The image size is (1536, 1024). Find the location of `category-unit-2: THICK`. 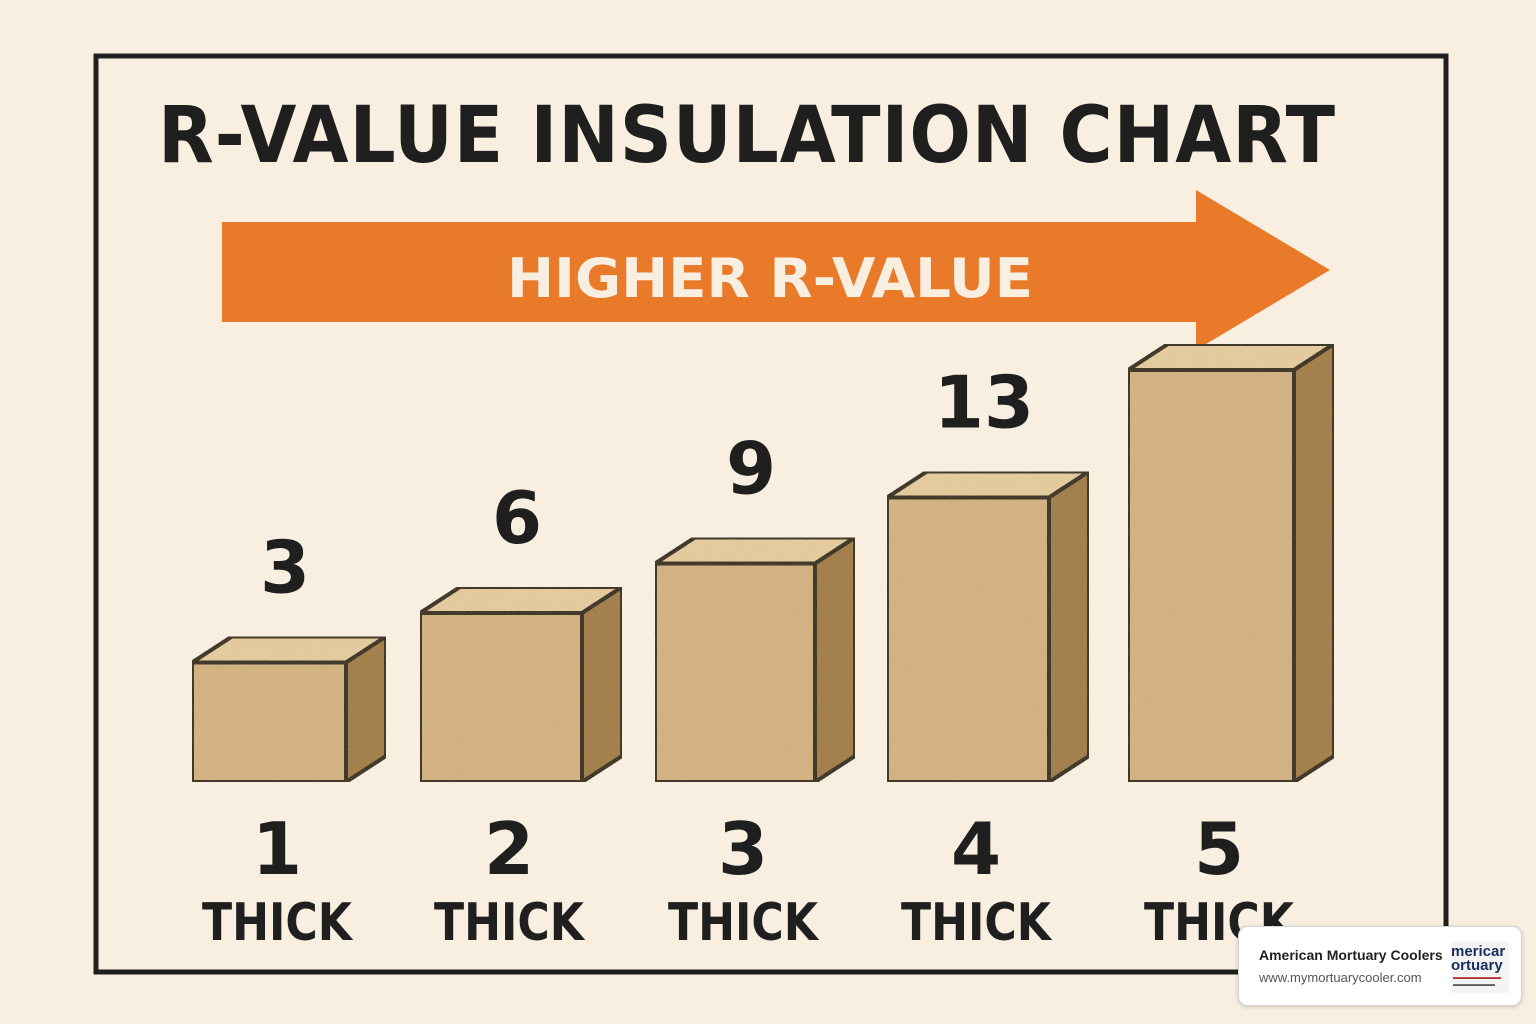

category-unit-2: THICK is located at coordinates (509, 923).